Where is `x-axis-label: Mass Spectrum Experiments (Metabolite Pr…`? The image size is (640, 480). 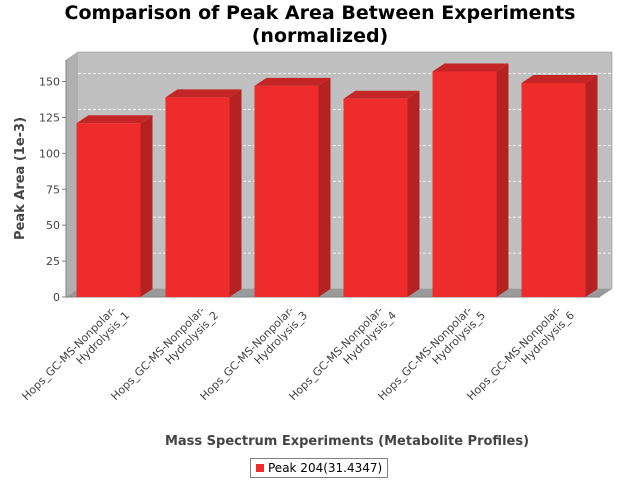
x-axis-label: Mass Spectrum Experiments (Metabolite Pr… is located at coordinates (347, 441).